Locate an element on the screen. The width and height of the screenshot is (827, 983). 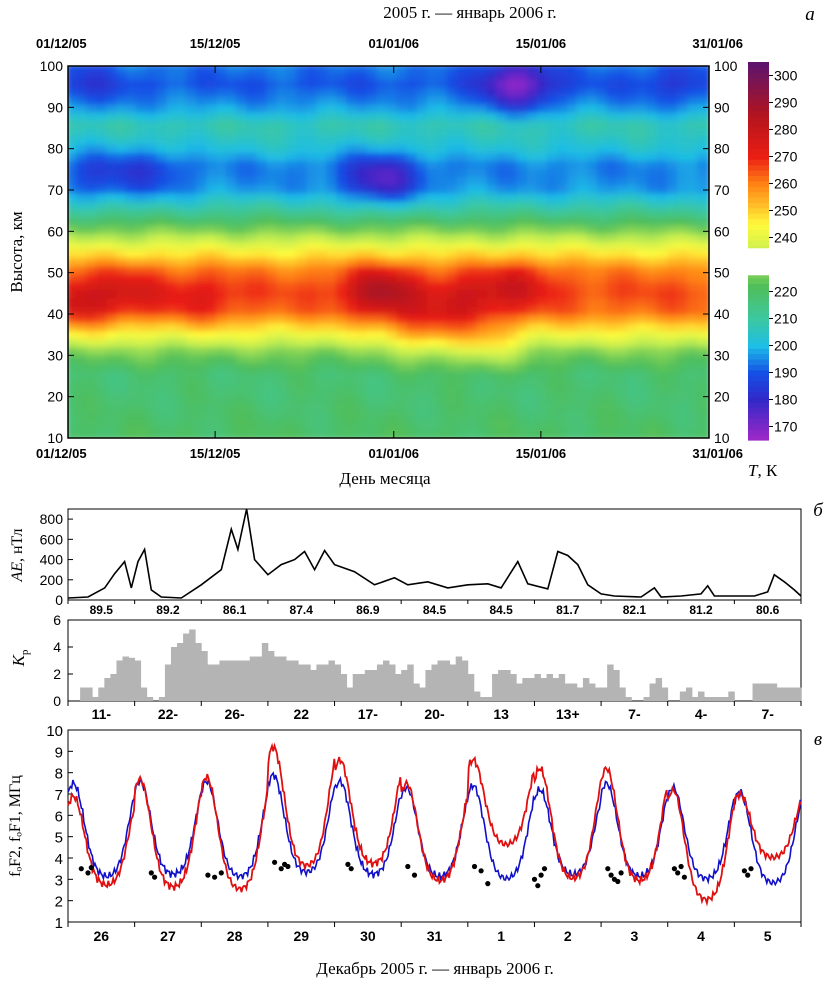
colorbar-tick-label: 270 is located at coordinates (786, 157).